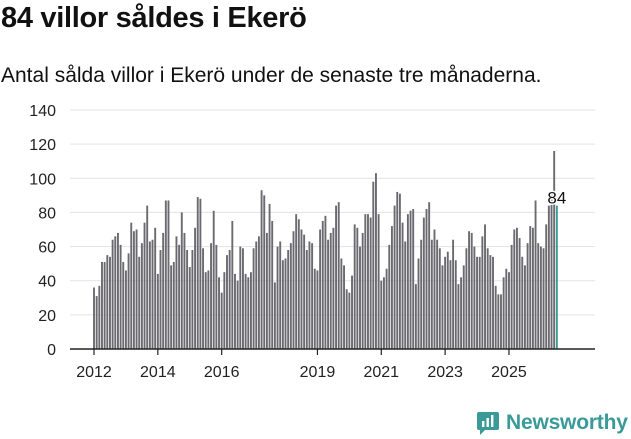 This screenshot has height=439, width=631. What do you see at coordinates (445, 372) in the screenshot?
I see `x-tick-label: 2023` at bounding box center [445, 372].